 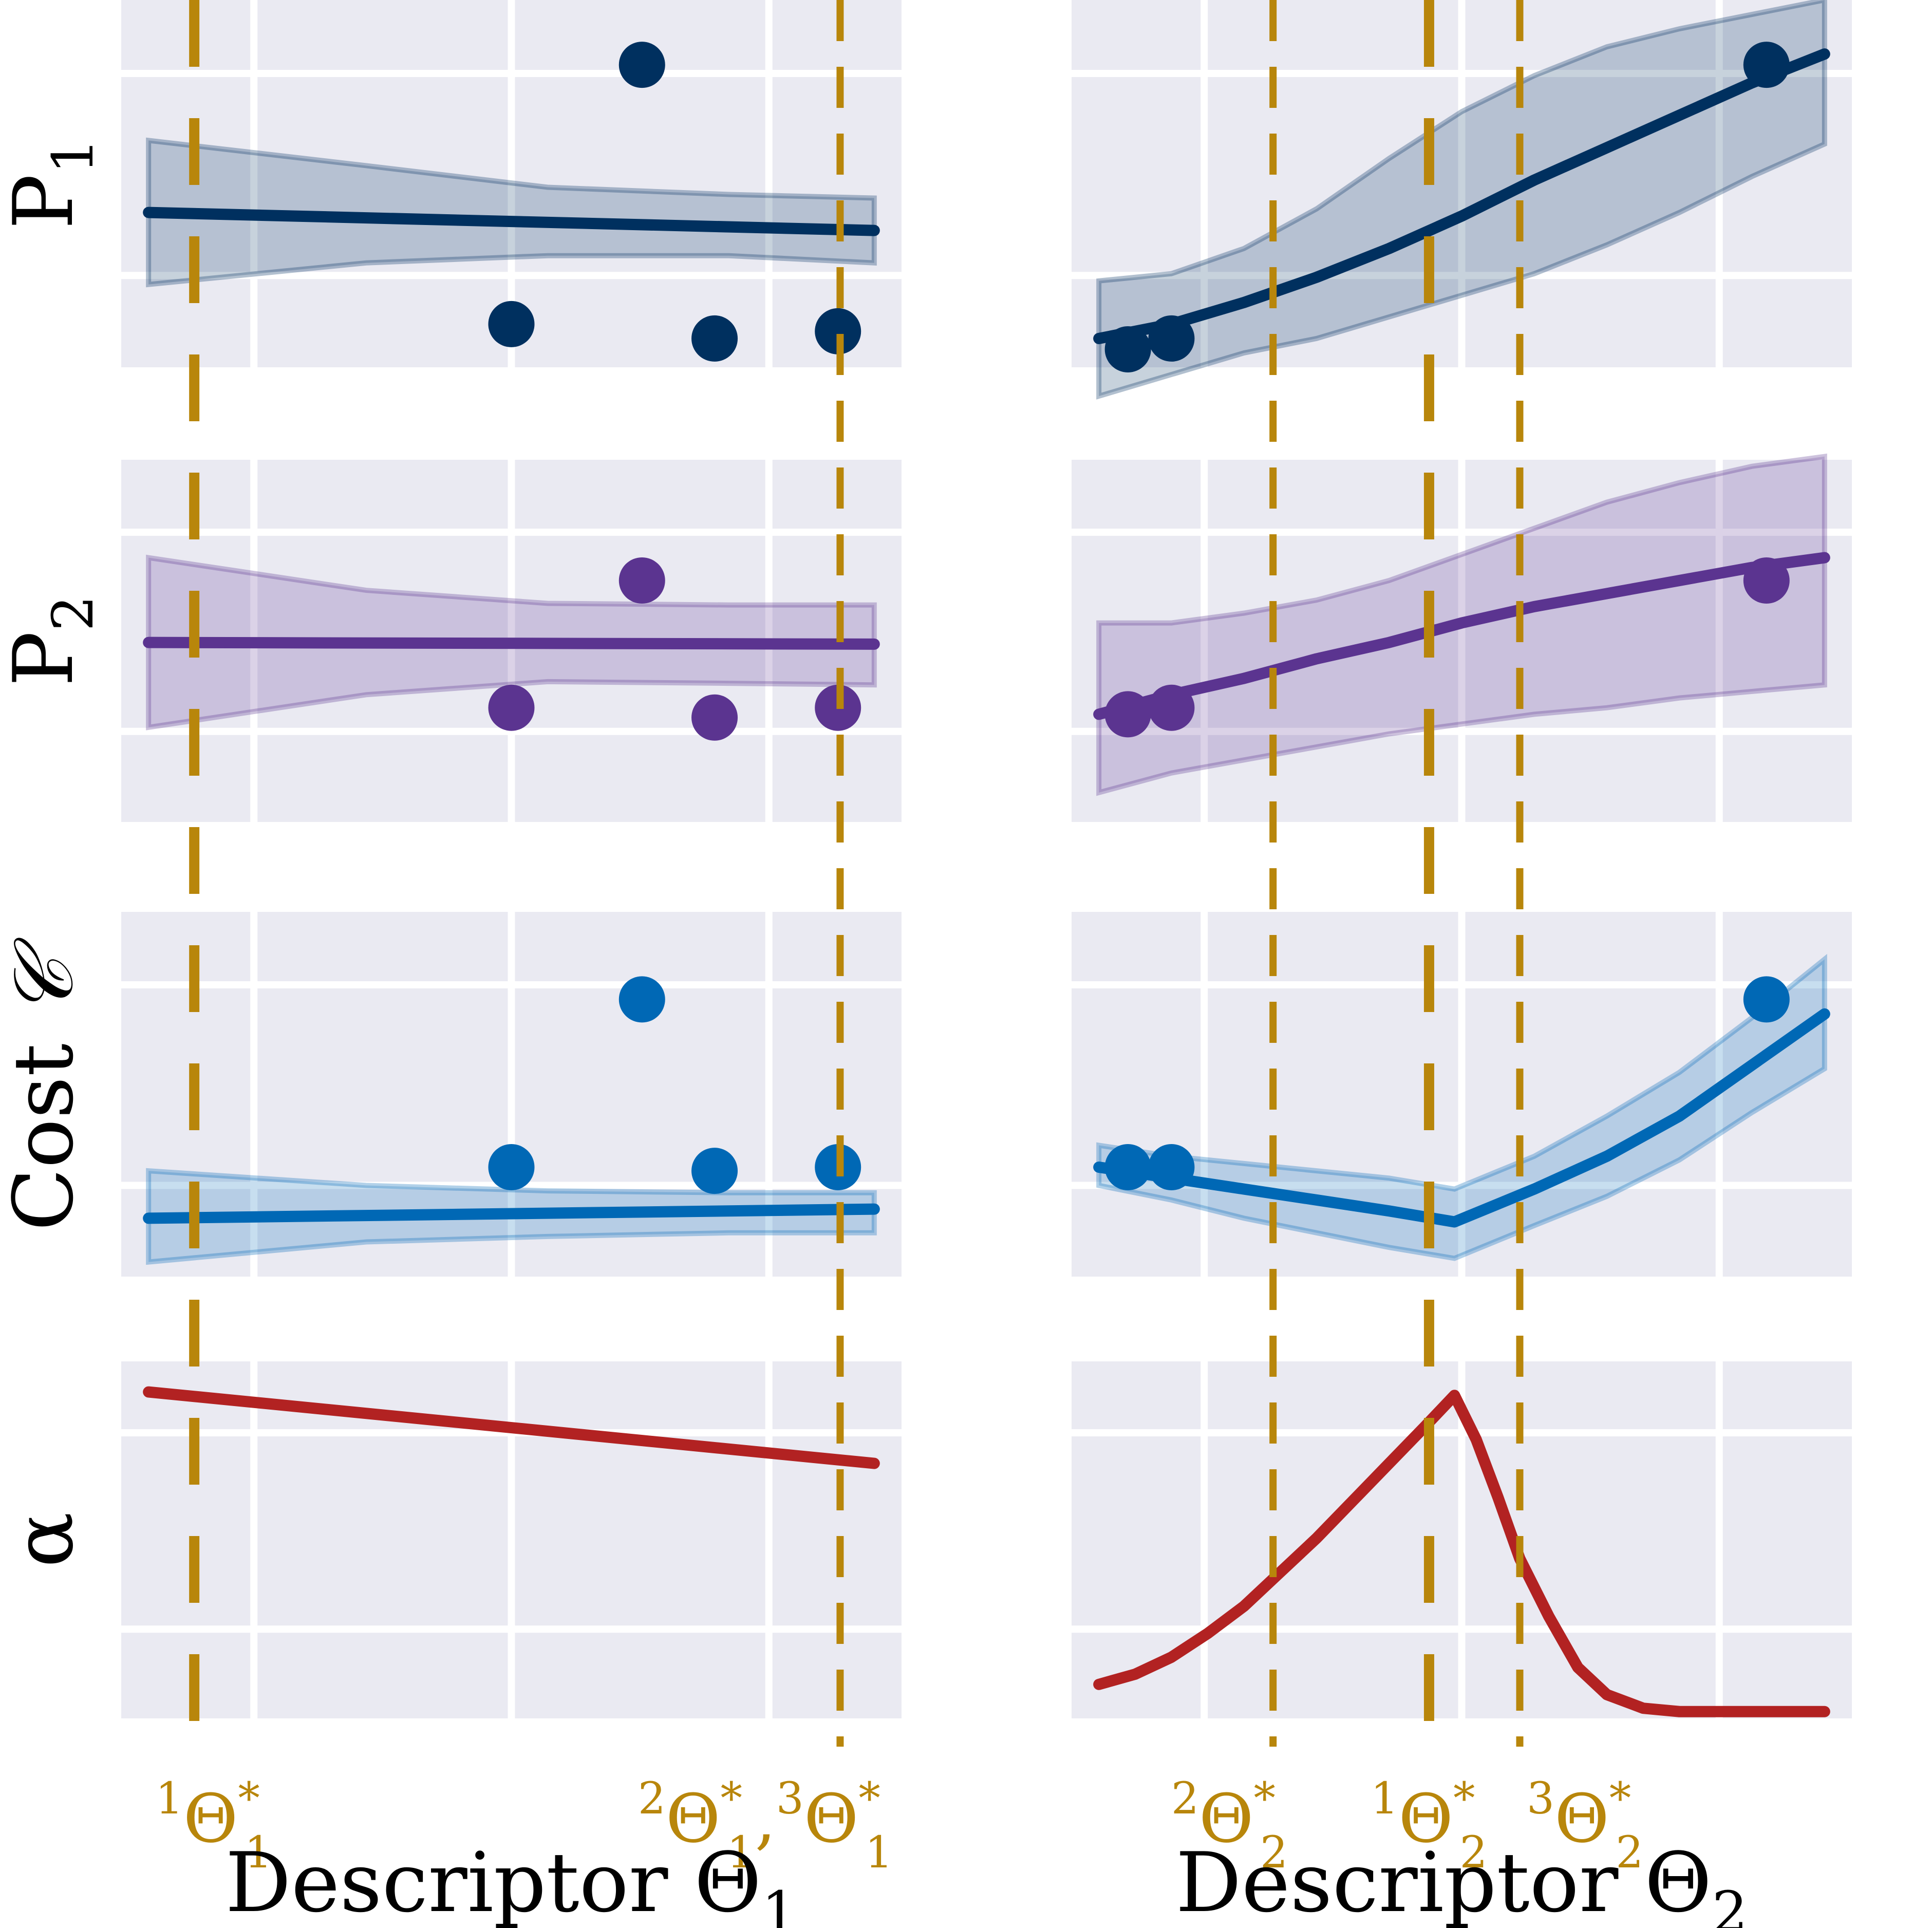 I want to click on panel-alpha-col1, so click(x=511, y=1539).